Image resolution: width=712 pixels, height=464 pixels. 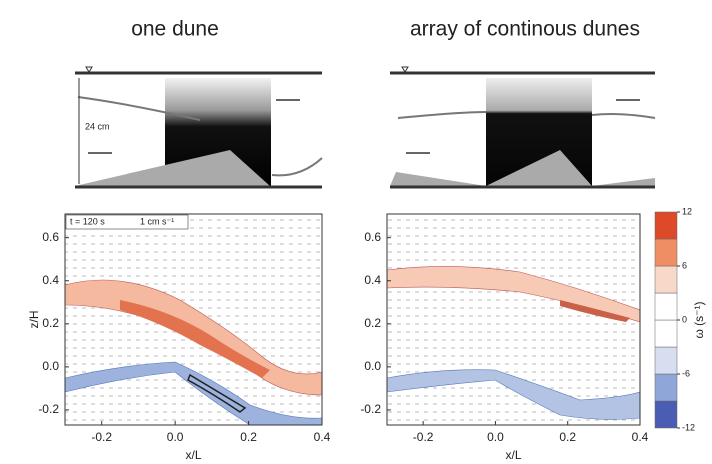 I want to click on schematic-left, so click(x=199, y=127).